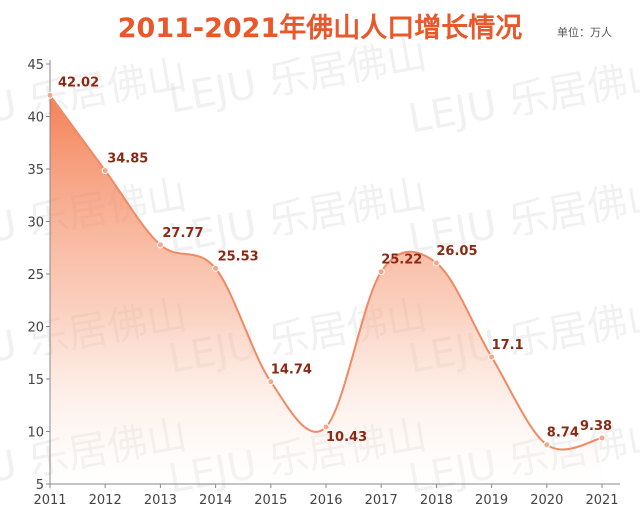 The image size is (640, 532). I want to click on x-tick-label: 2020, so click(546, 500).